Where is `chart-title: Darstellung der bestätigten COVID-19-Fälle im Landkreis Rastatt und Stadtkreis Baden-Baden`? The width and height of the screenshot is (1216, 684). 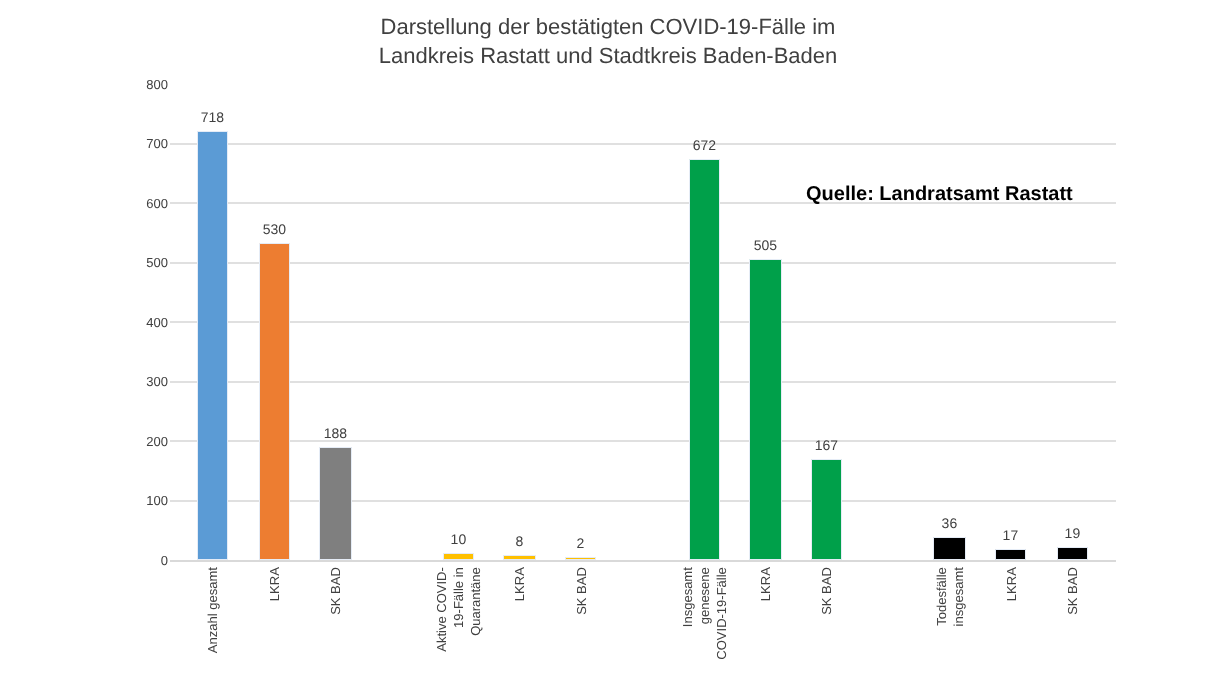
chart-title: Darstellung der bestätigten COVID-19-Fälle im Landkreis Rastatt und Stadtkreis Baden-Baden is located at coordinates (608, 42).